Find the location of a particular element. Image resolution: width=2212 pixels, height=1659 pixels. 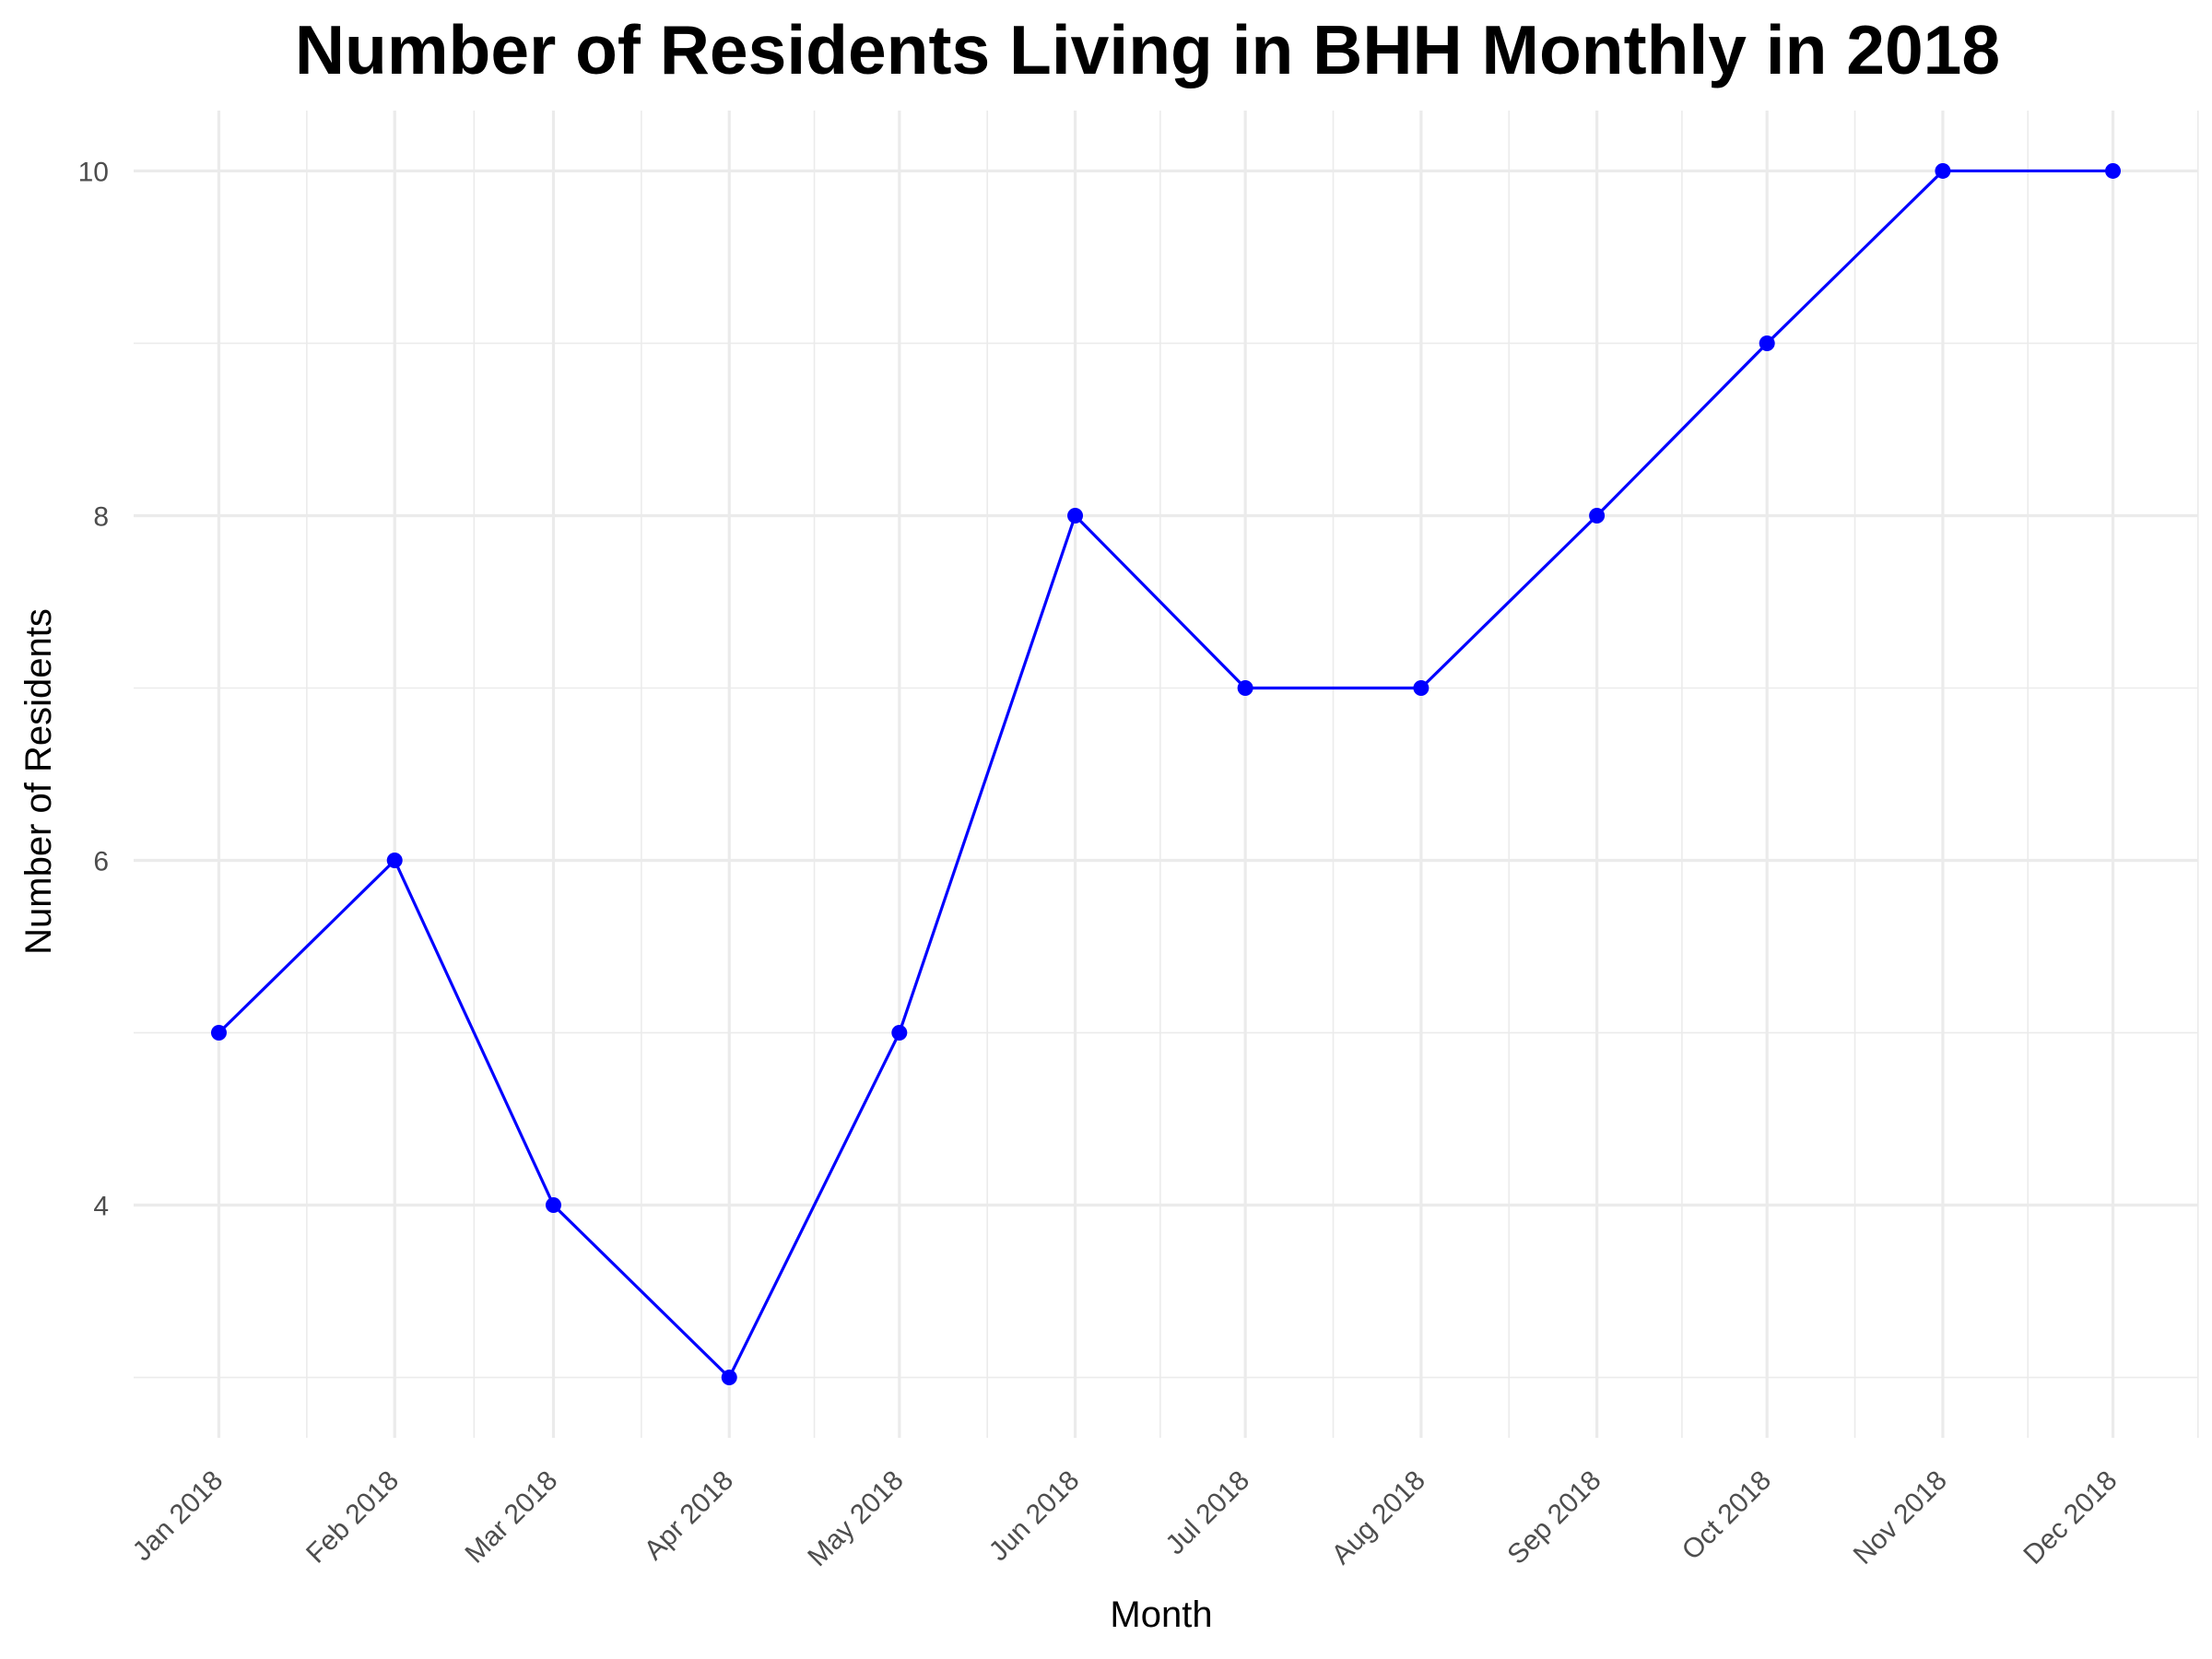

y-tick-label: 8 is located at coordinates (101, 516).